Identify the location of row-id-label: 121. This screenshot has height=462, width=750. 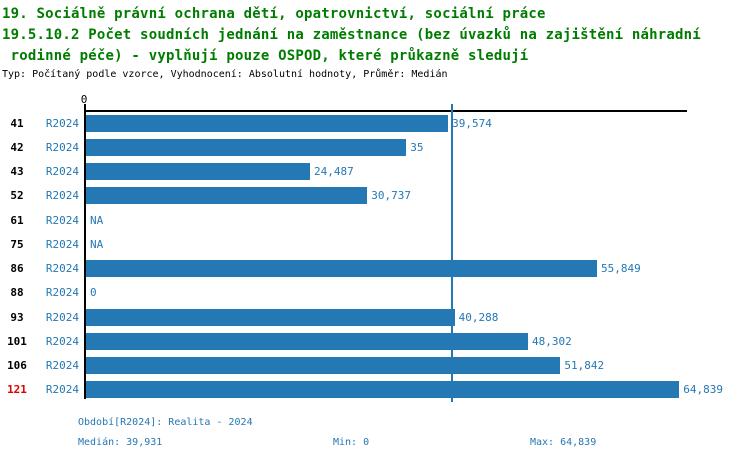
(17, 390).